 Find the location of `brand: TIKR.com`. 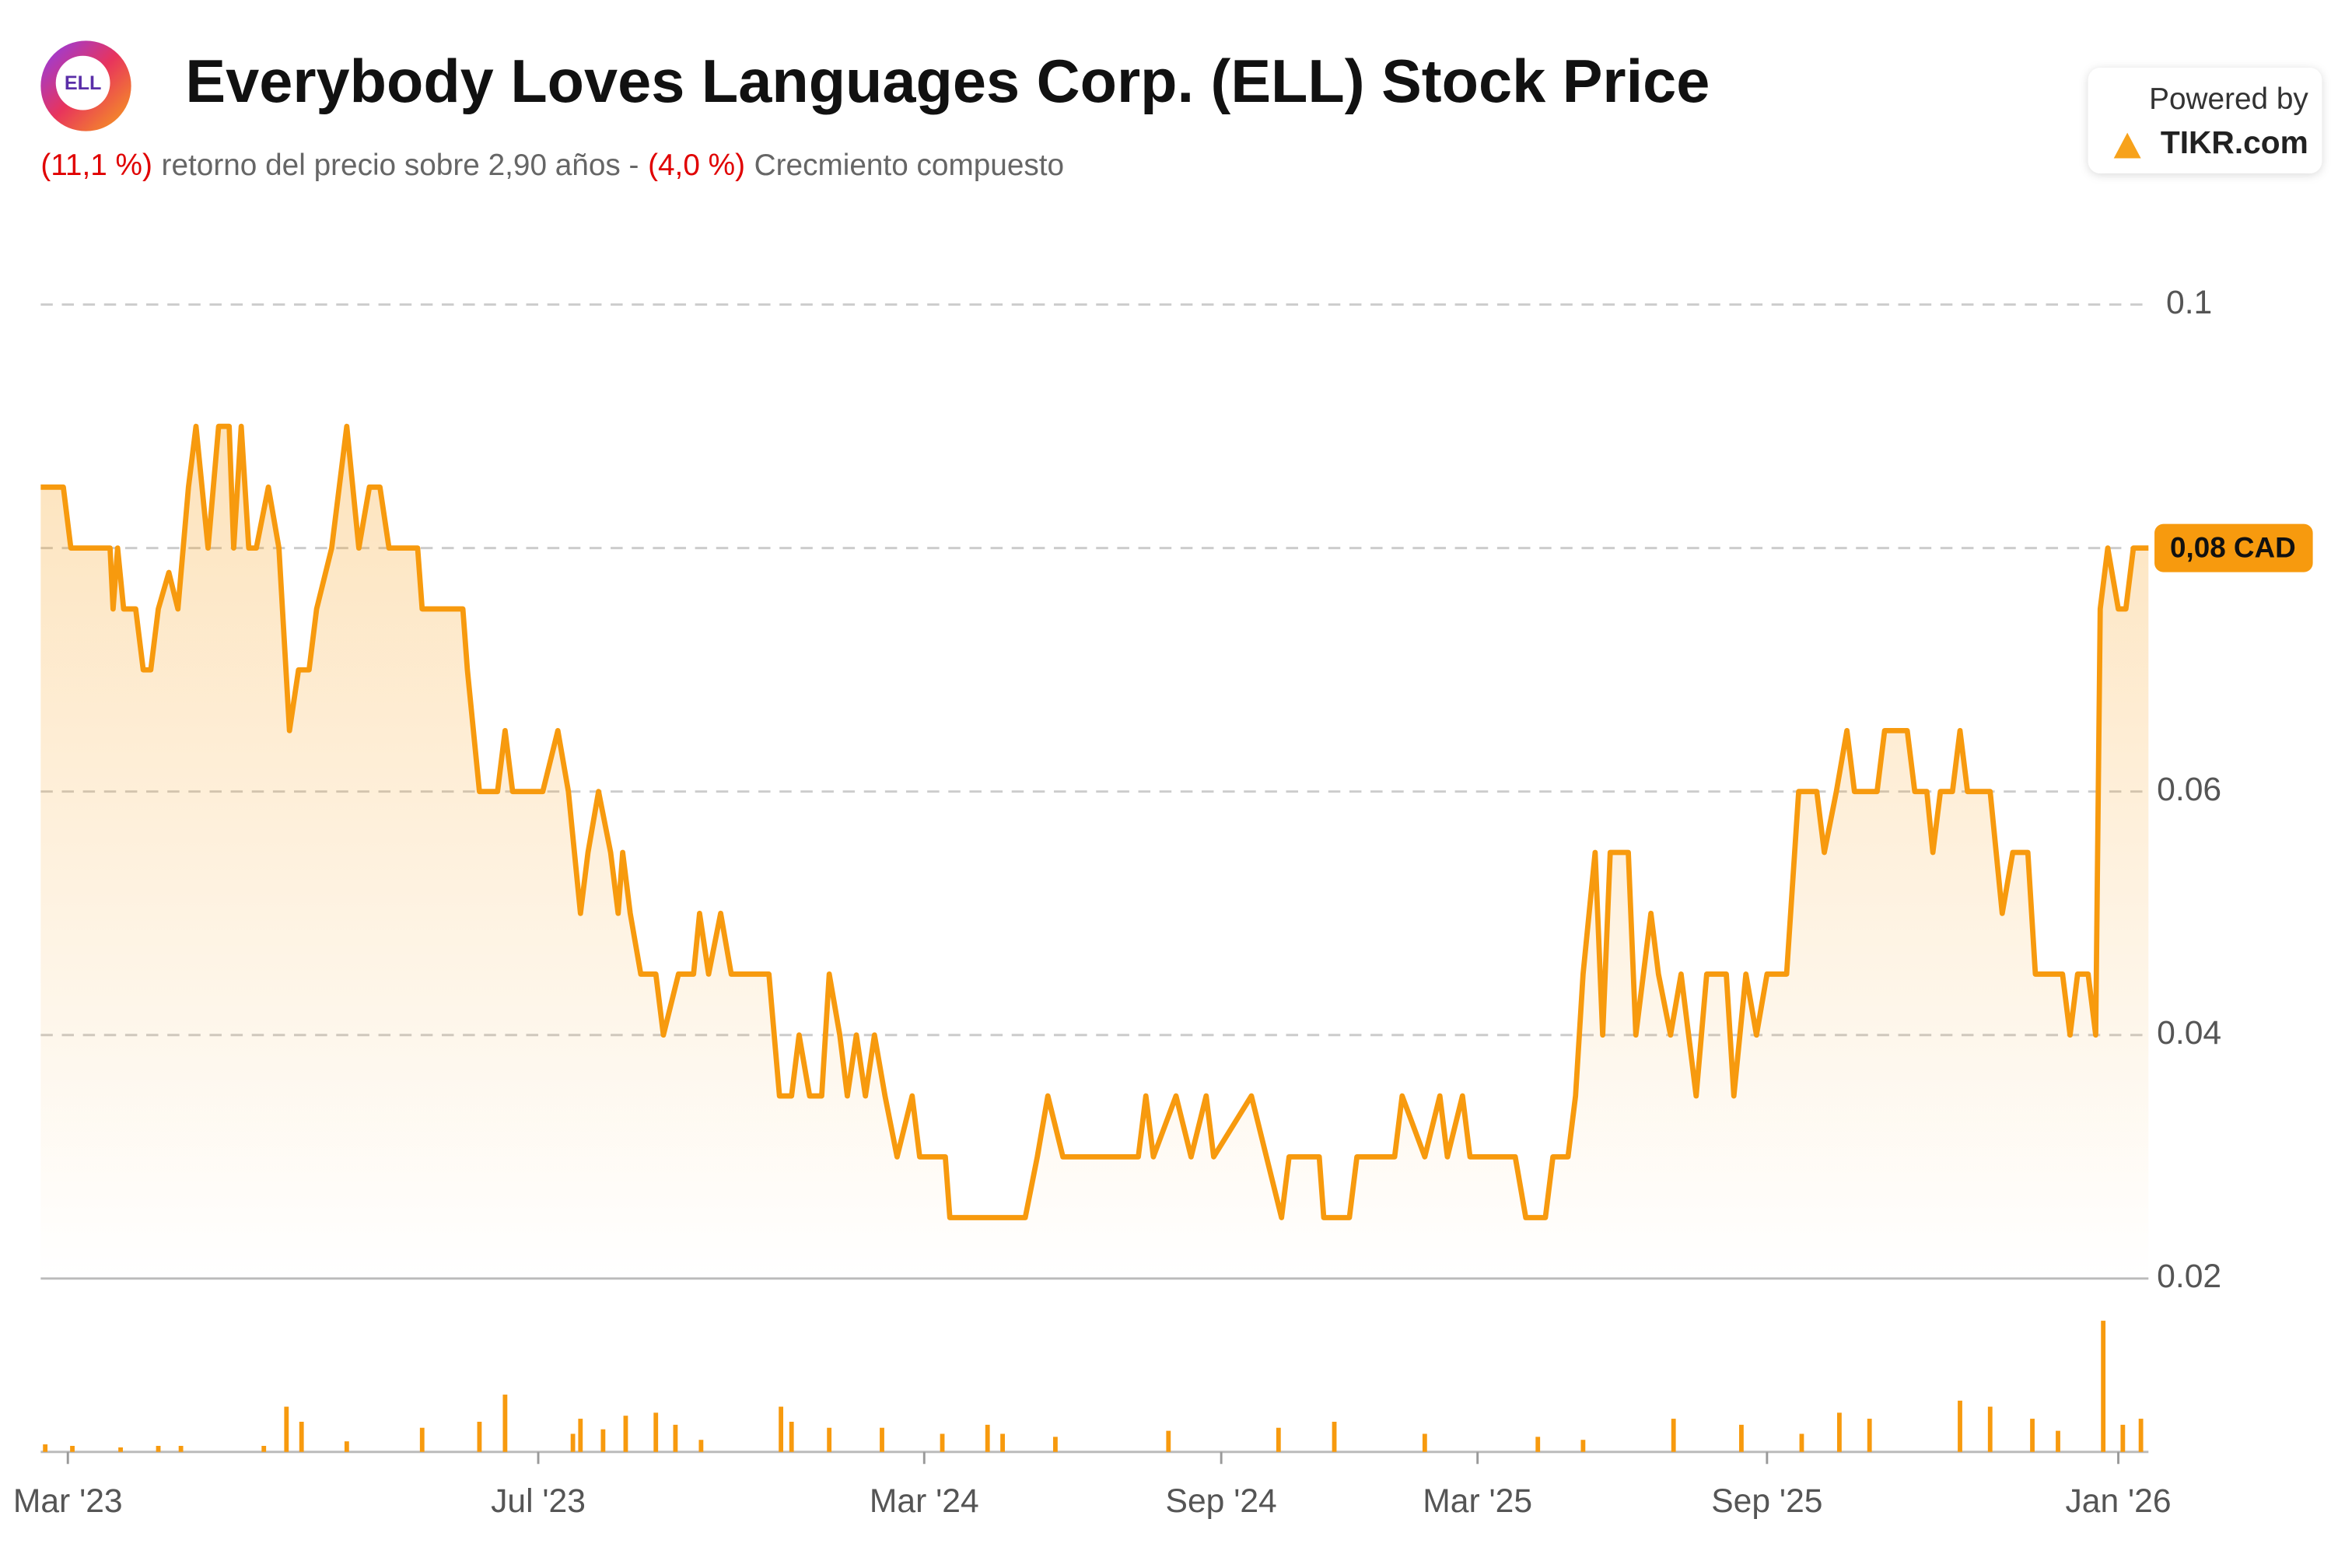

brand: TIKR.com is located at coordinates (2234, 142).